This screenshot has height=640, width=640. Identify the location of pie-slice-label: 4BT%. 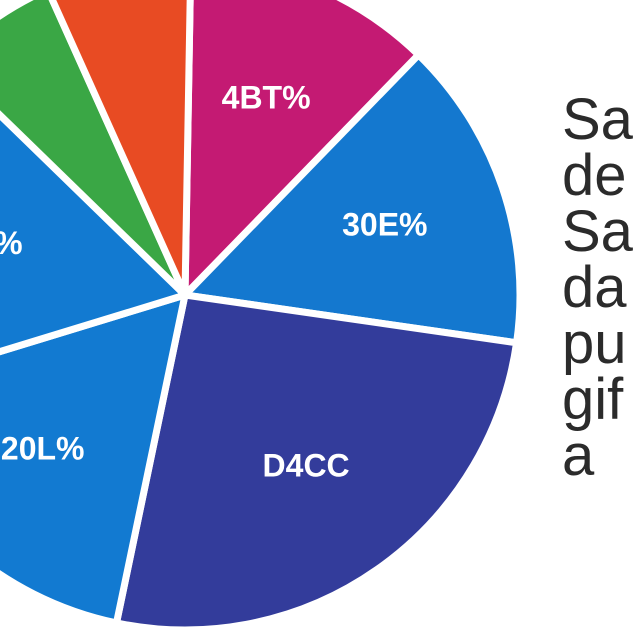
(266, 98).